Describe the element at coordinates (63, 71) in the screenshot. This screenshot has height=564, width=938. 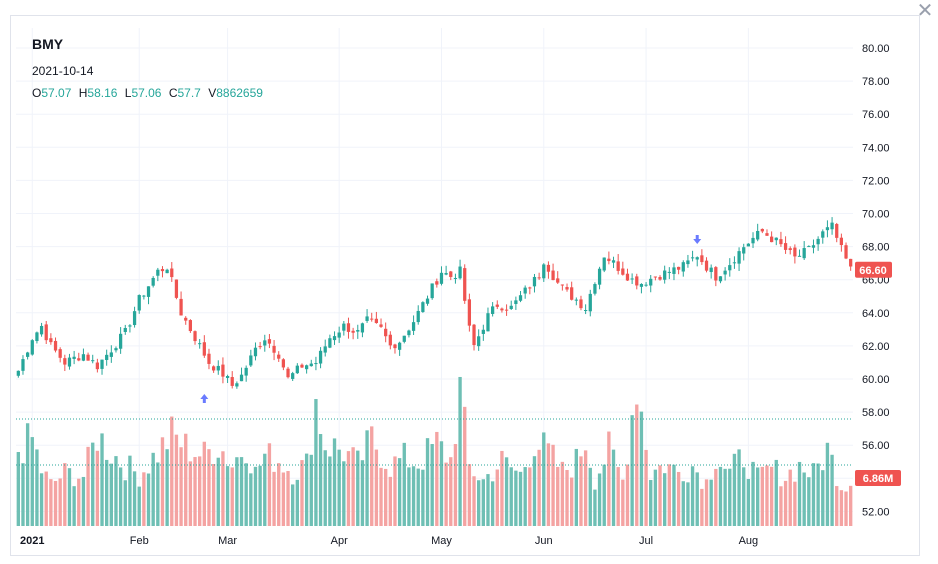
I see `bar-date: 2021-10-14` at that location.